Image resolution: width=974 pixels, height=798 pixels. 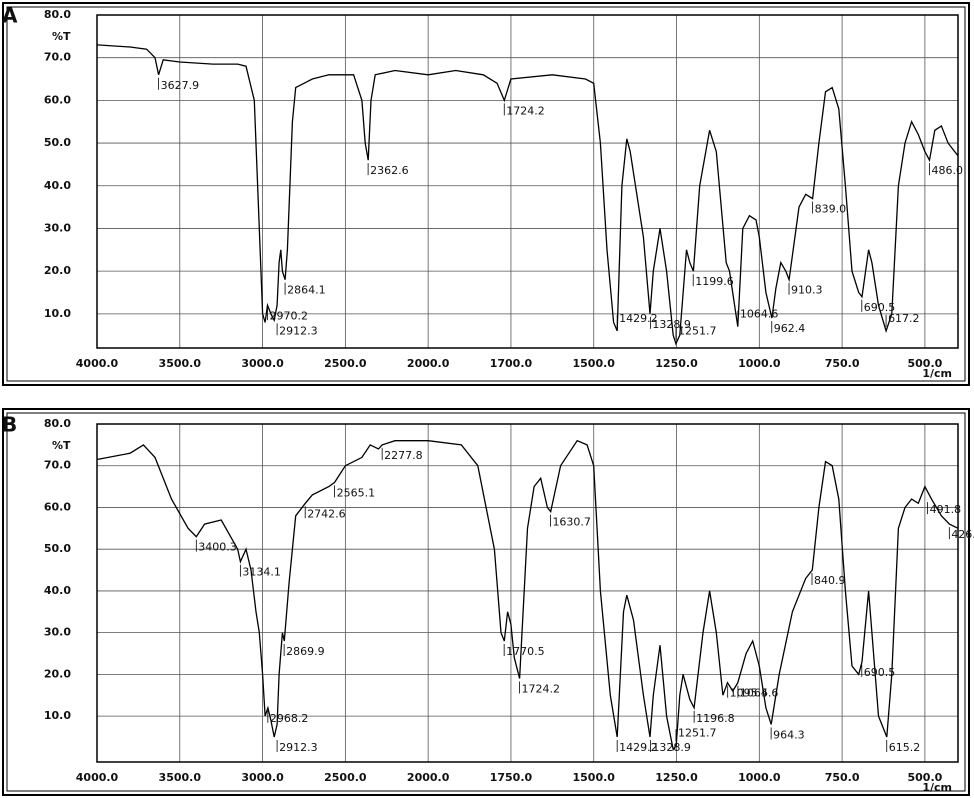 What do you see at coordinates (948, 170) in the screenshot?
I see `peak-label: 486.0` at bounding box center [948, 170].